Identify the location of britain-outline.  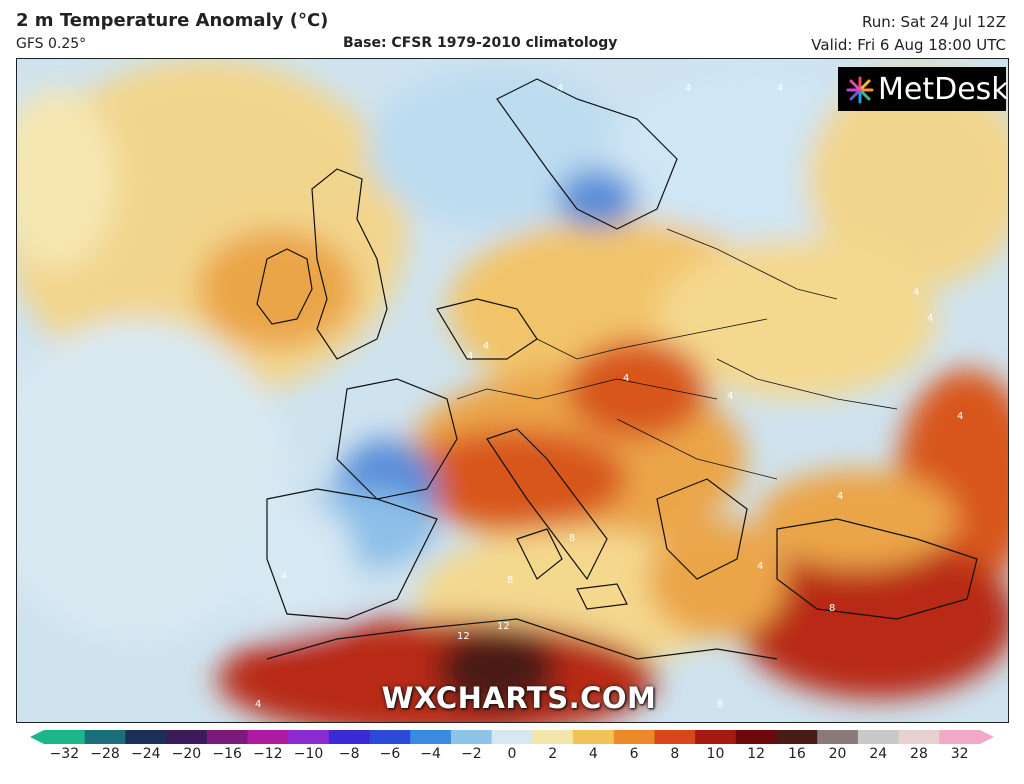
(349, 264).